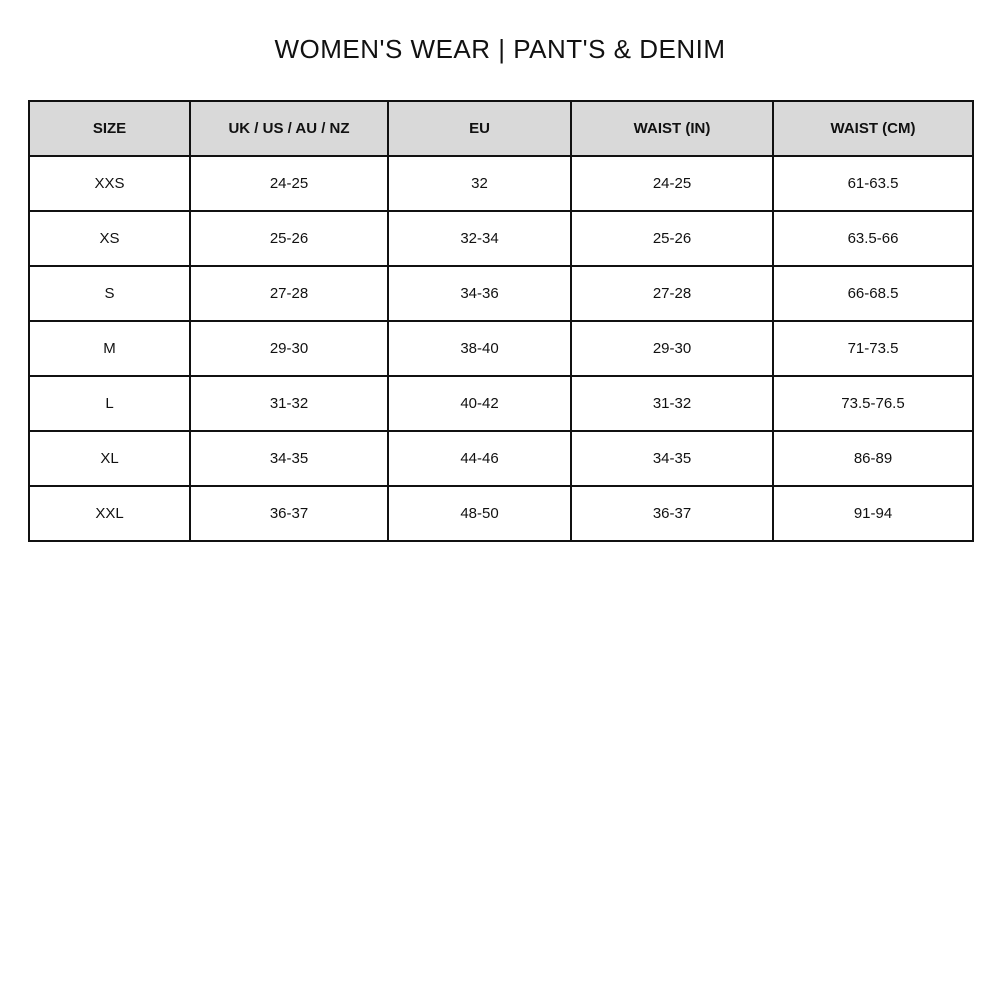 Image resolution: width=1000 pixels, height=1000 pixels. What do you see at coordinates (289, 293) in the screenshot?
I see `cell-uk-us-au-nz: 27-28` at bounding box center [289, 293].